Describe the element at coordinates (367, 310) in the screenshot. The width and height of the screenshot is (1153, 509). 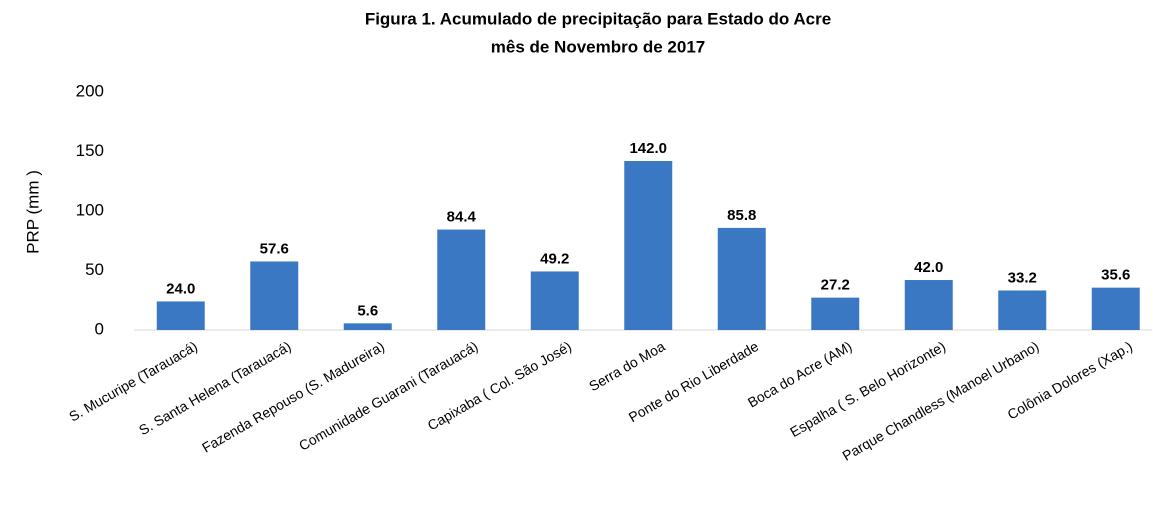
I see `value-label: 5.6` at that location.